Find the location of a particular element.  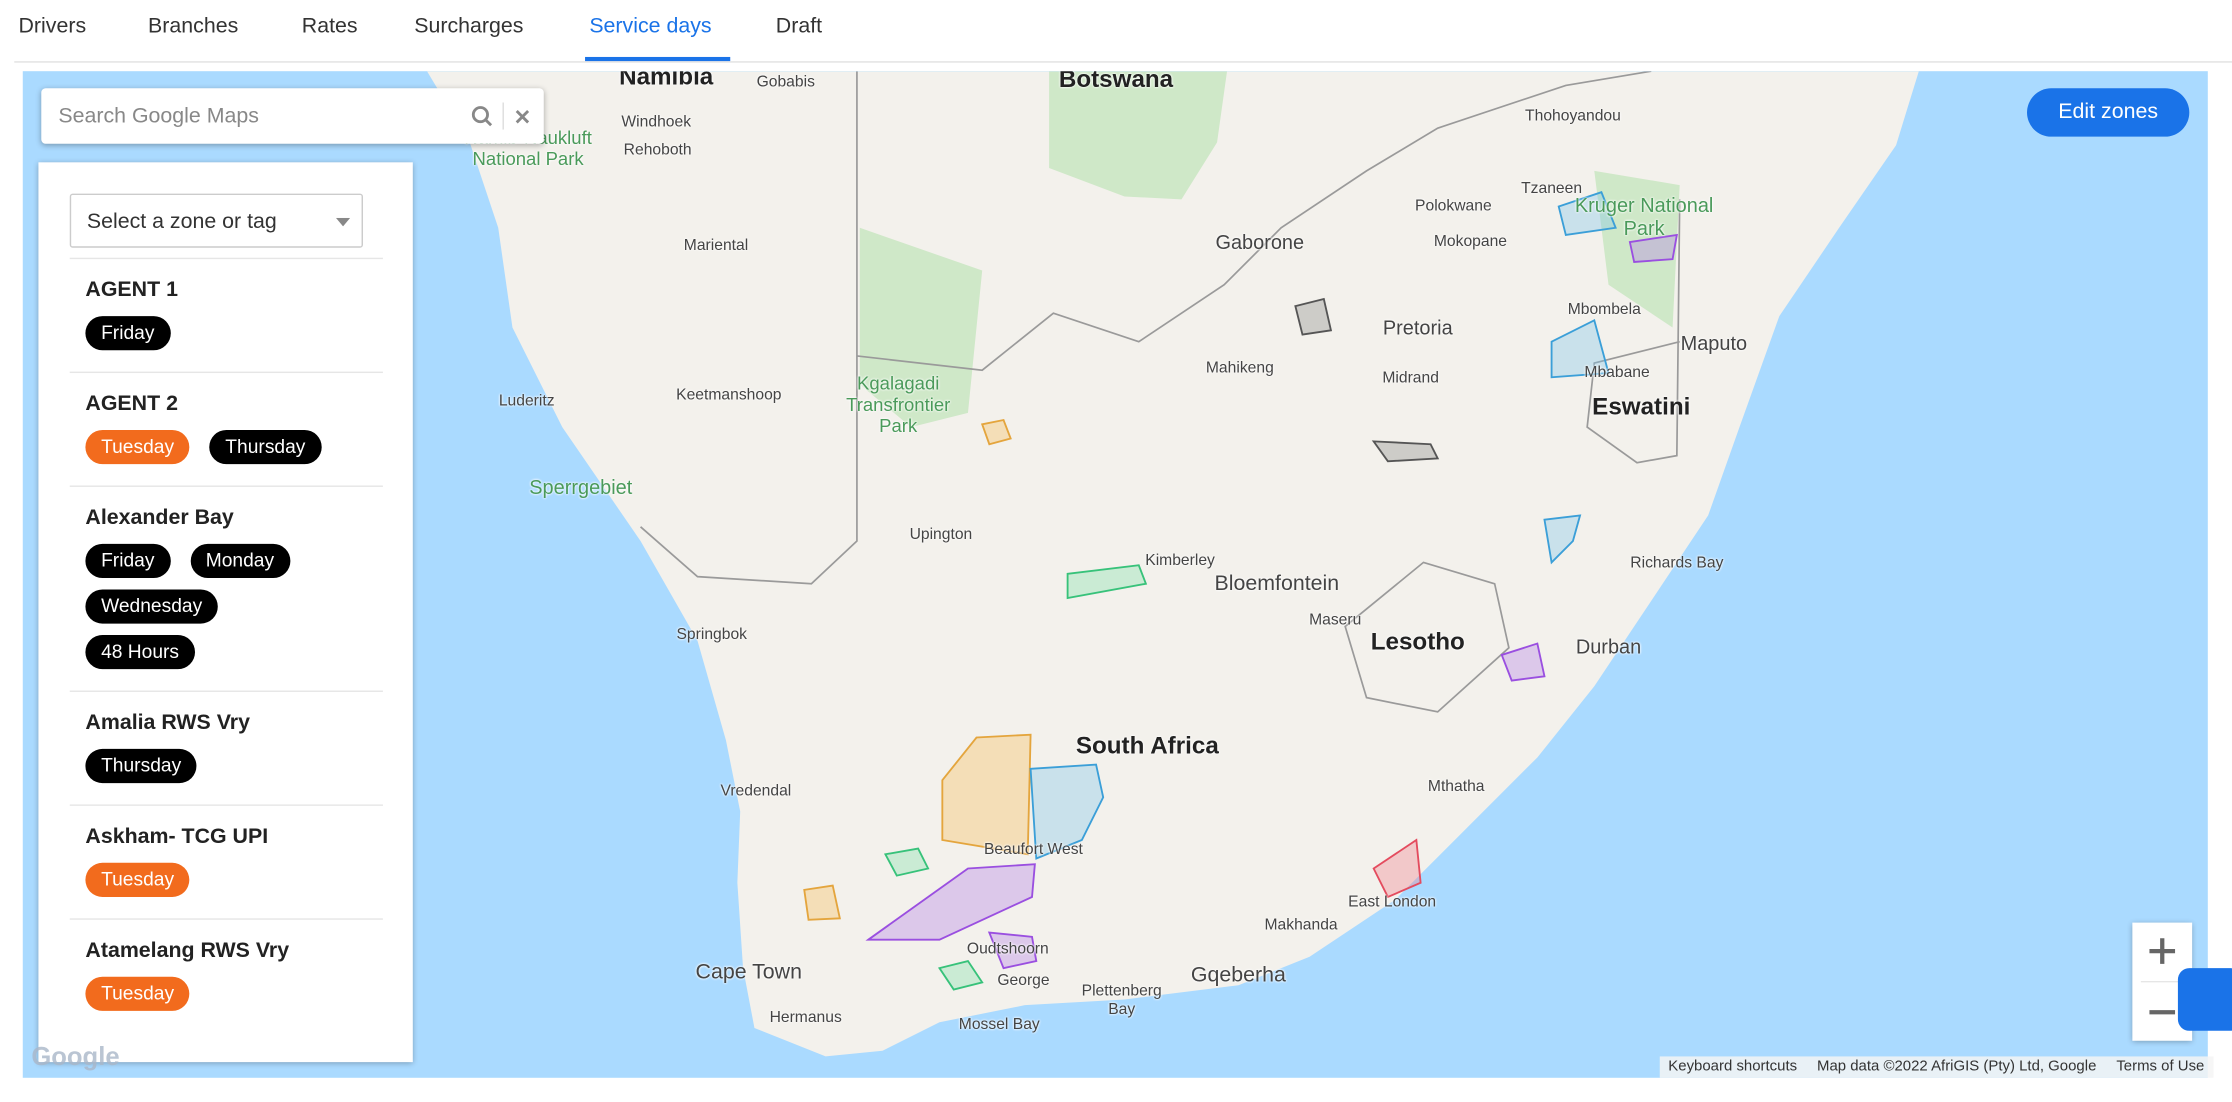

tab: Branches is located at coordinates (193, 26).